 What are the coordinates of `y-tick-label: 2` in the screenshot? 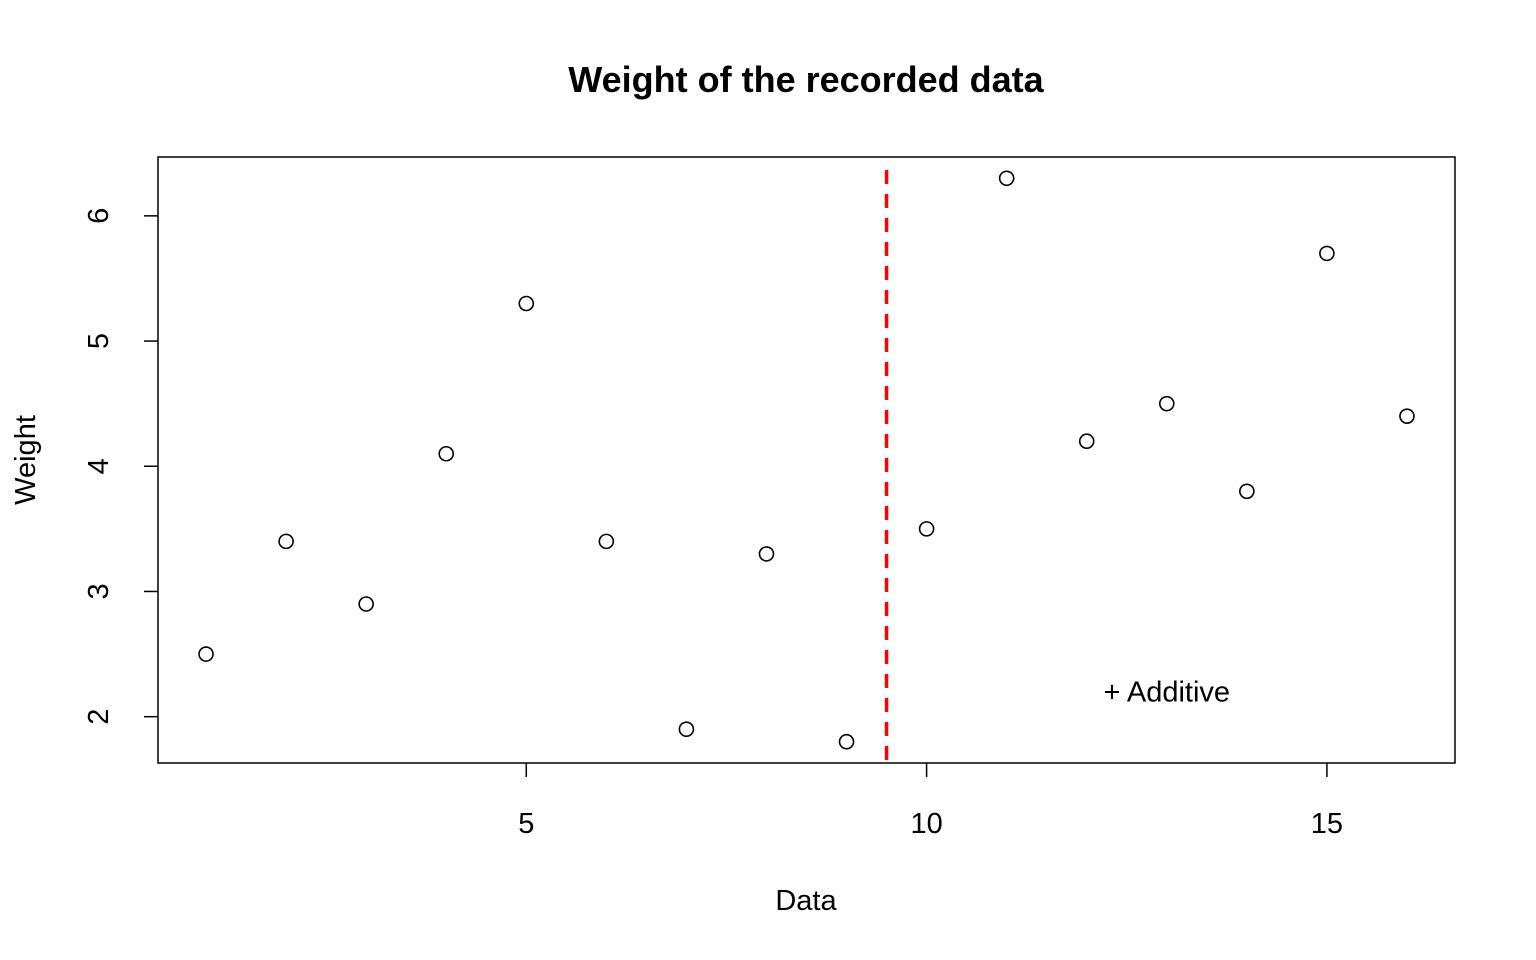 It's located at (99, 717).